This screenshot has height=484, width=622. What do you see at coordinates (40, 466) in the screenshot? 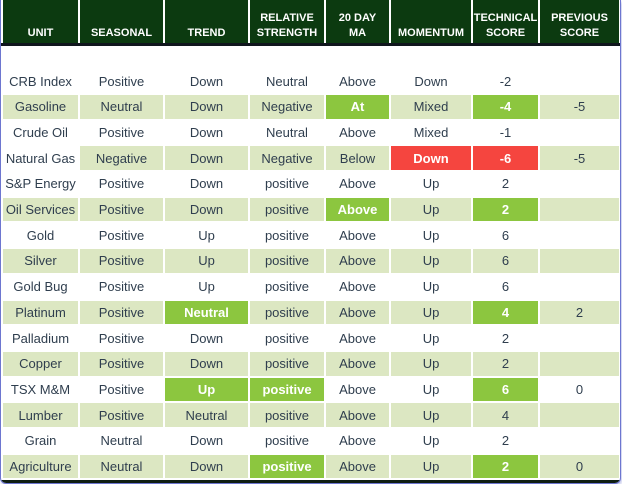
I see `table-cell-unit: Agriculture` at bounding box center [40, 466].